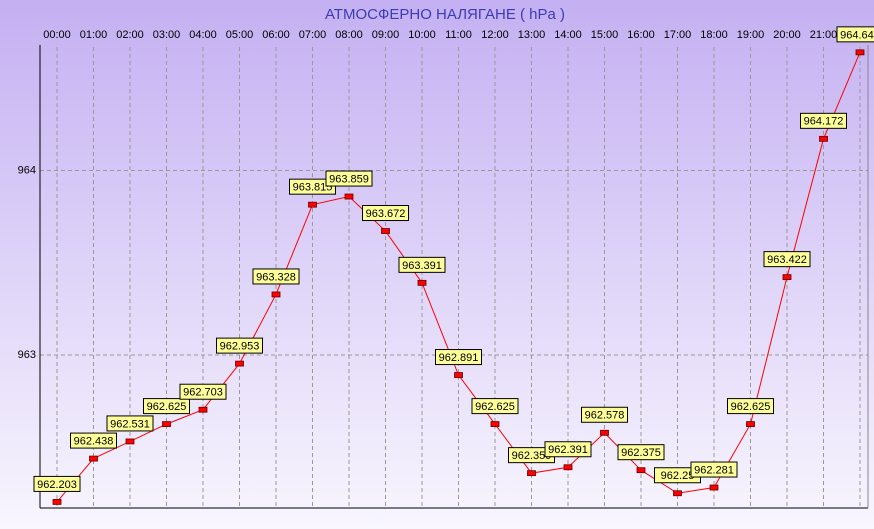 This screenshot has width=874, height=529. I want to click on data-label: 962.438, so click(94, 441).